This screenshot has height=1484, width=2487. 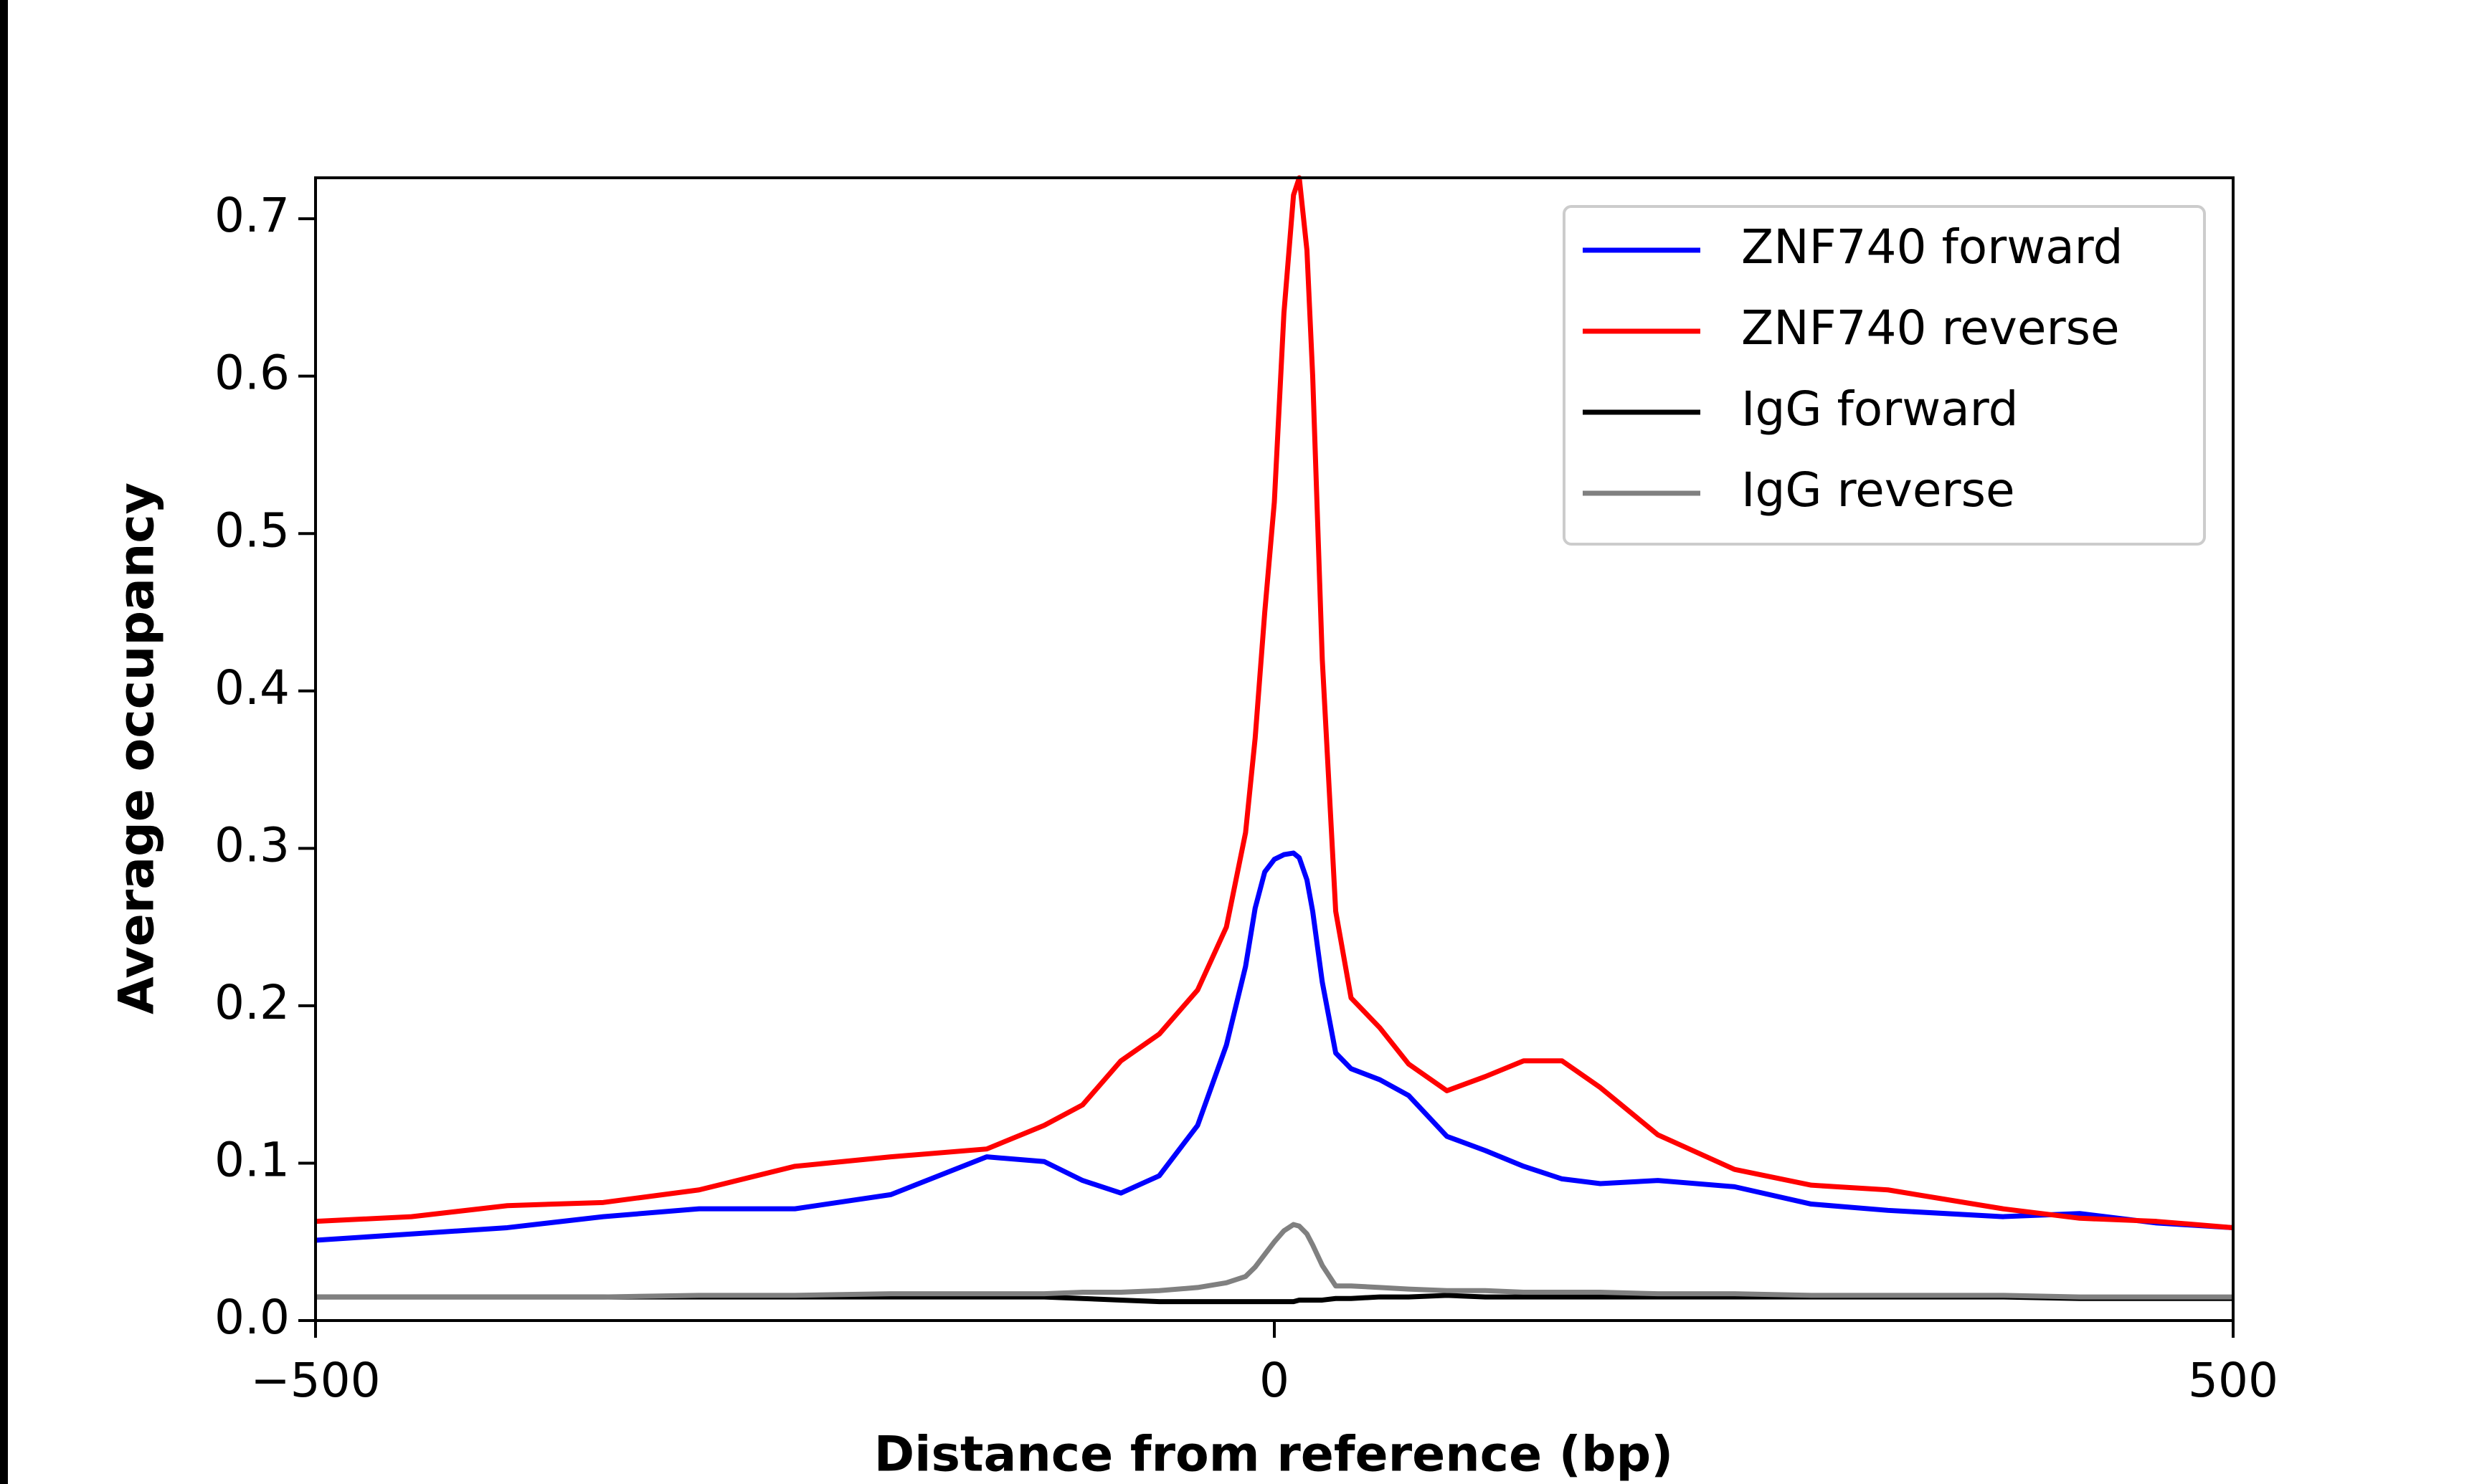 What do you see at coordinates (315, 1381) in the screenshot?
I see `x-tick-label: −500` at bounding box center [315, 1381].